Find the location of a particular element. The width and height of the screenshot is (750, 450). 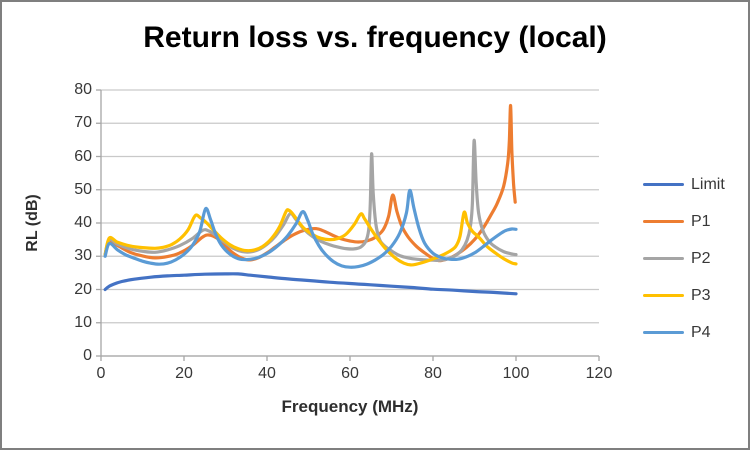

legend-label: Limit is located at coordinates (708, 184).